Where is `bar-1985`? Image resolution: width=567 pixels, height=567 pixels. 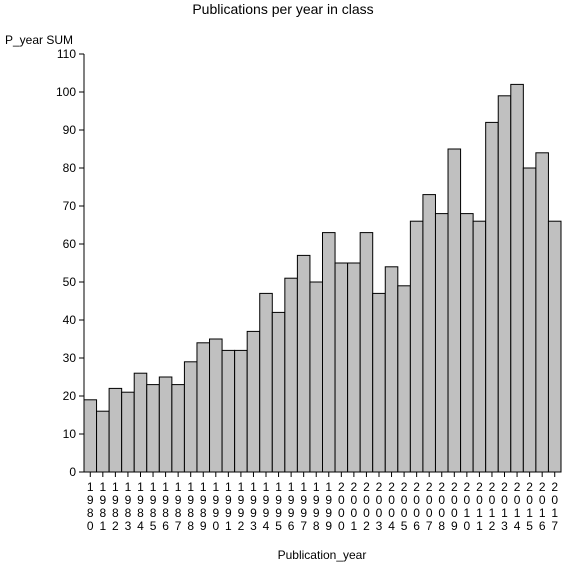 bar-1985 is located at coordinates (153, 428).